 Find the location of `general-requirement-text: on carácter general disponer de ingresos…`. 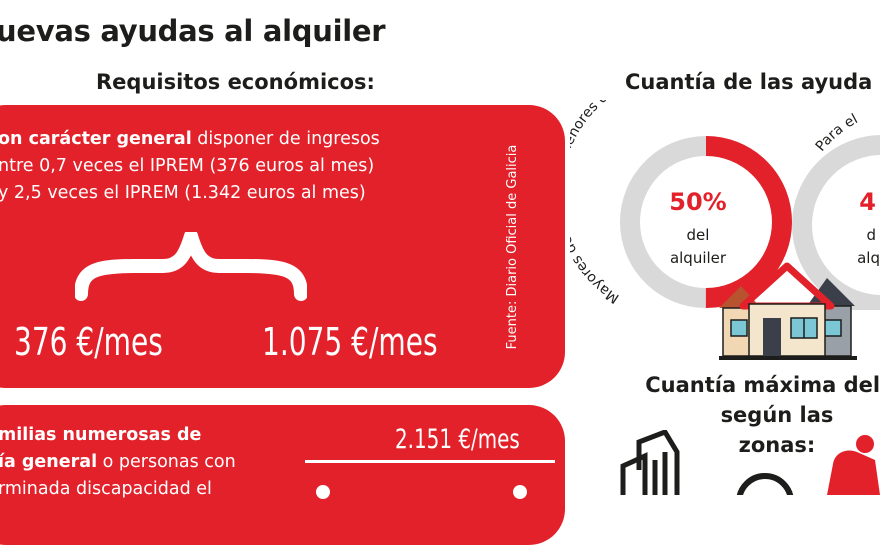

general-requirement-text: on carácter general disponer de ingresos… is located at coordinates (190, 166).